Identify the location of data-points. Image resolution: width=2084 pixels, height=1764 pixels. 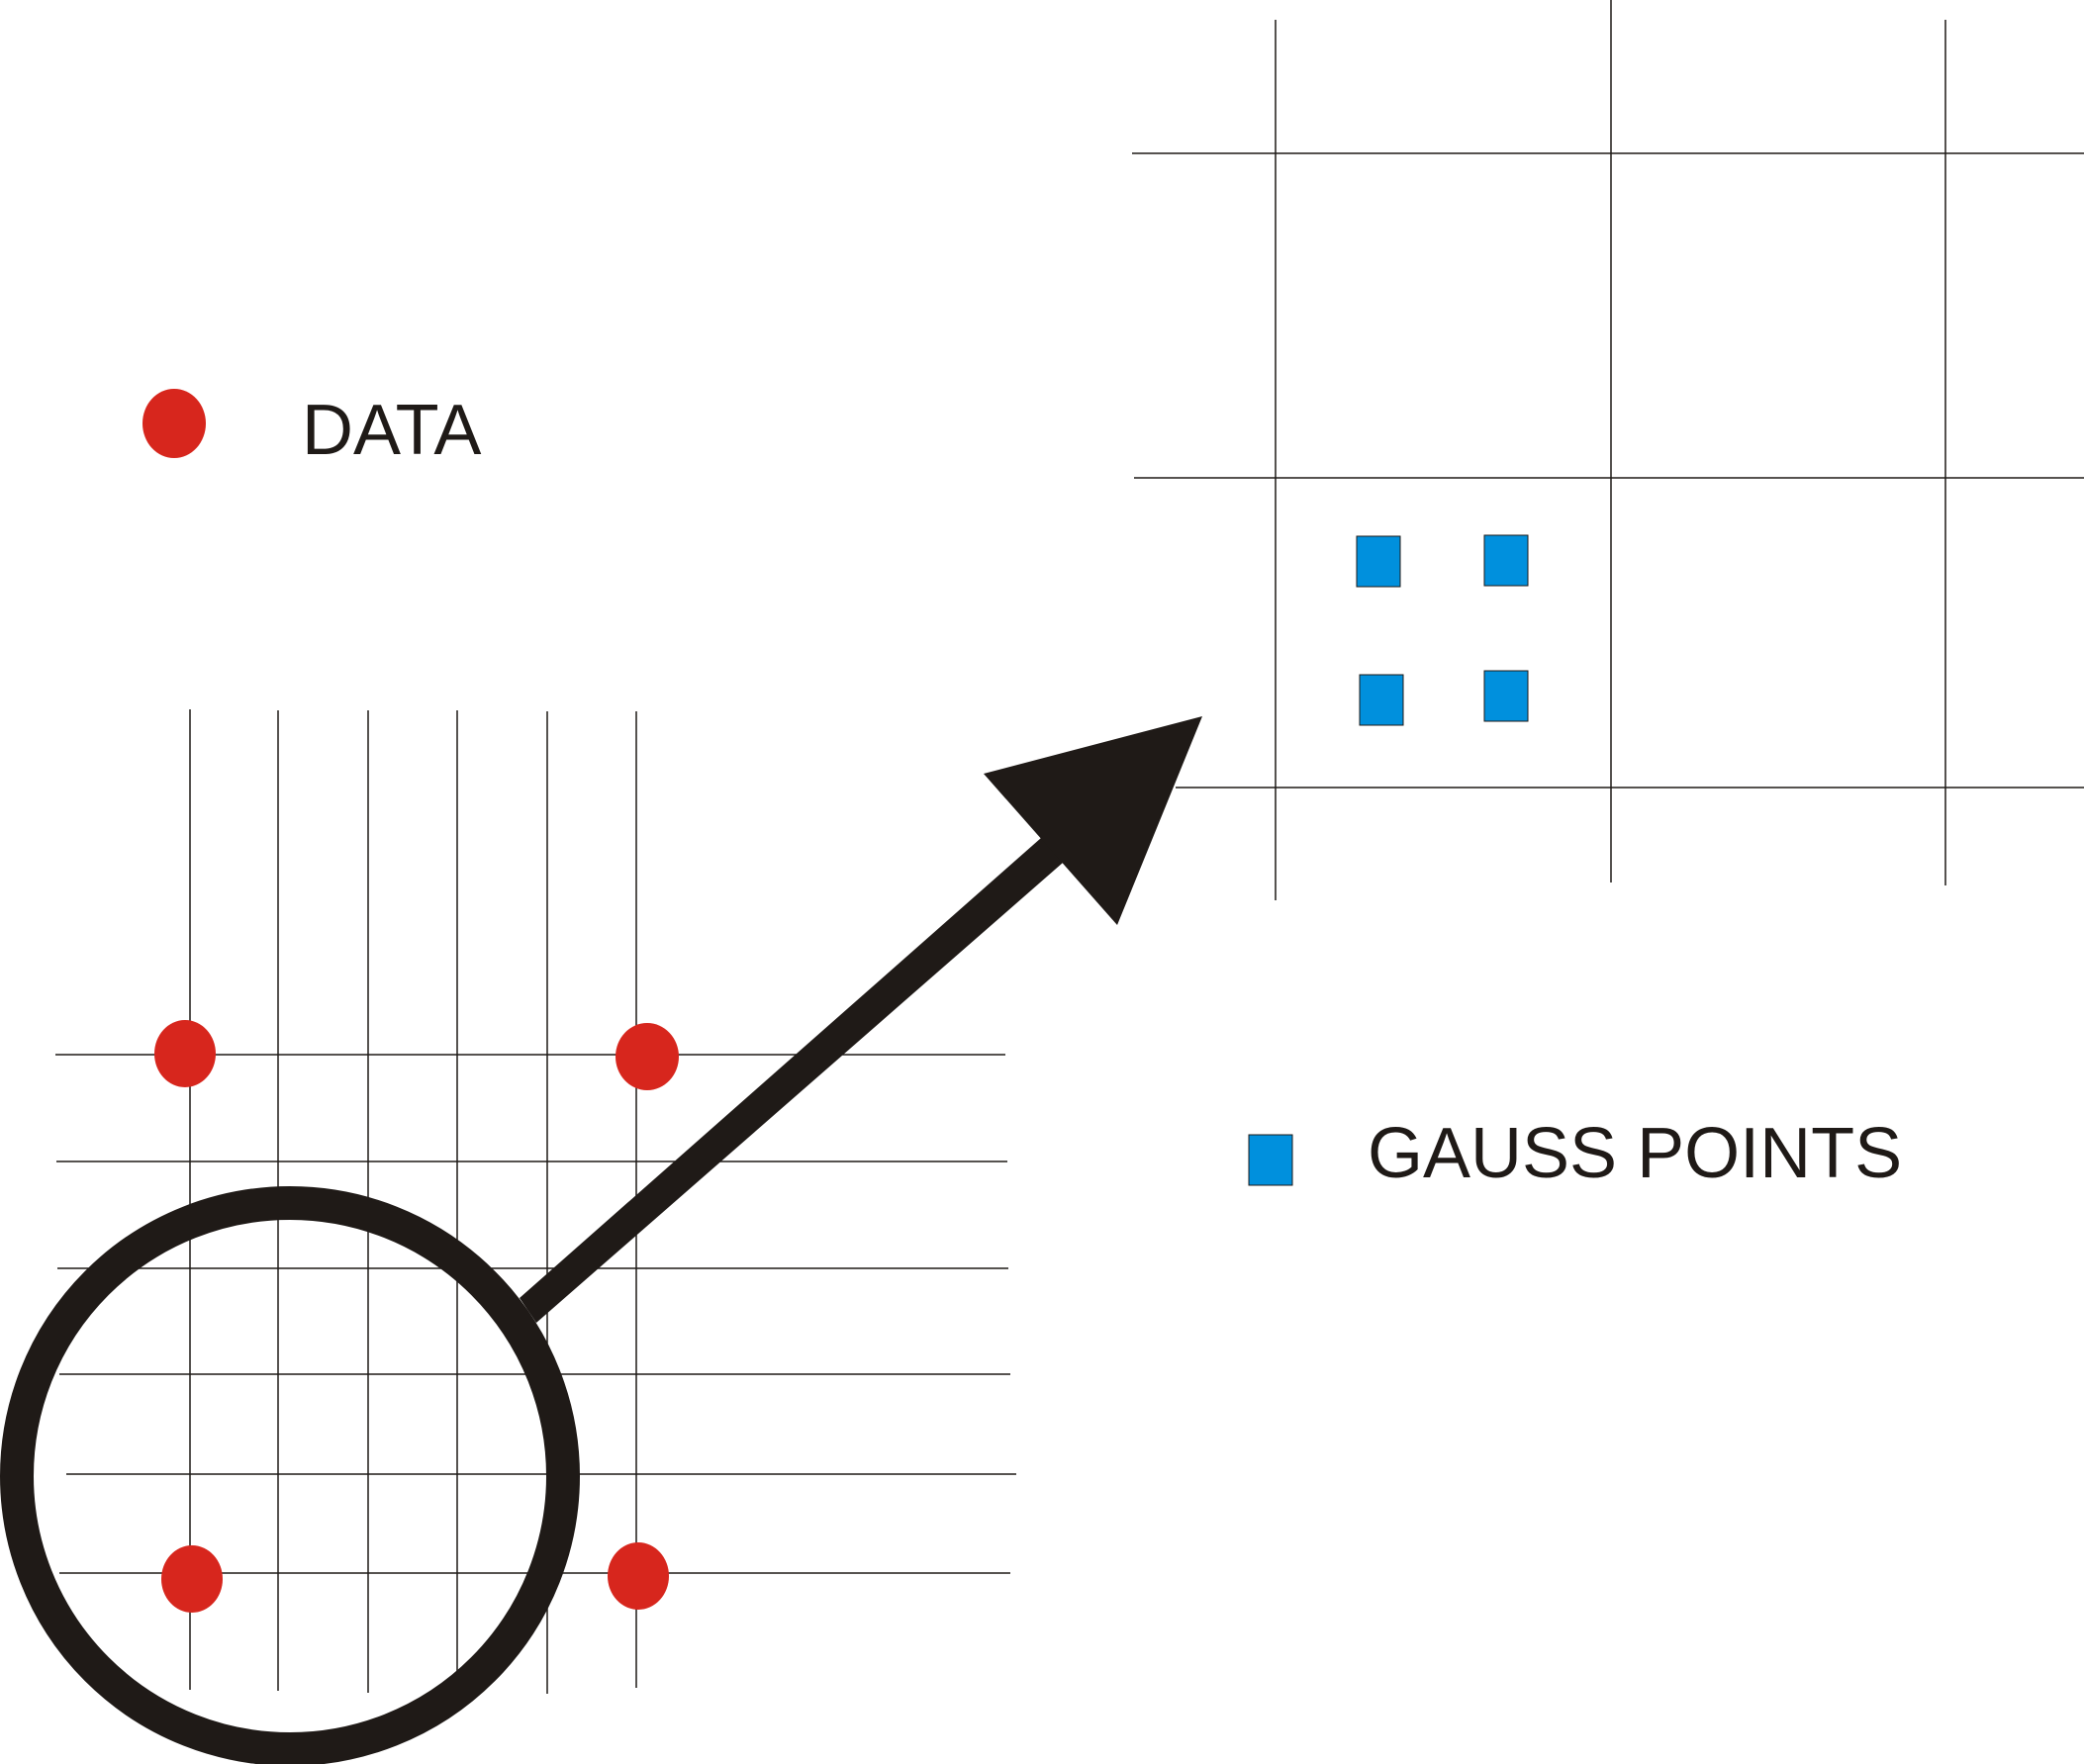
(416, 1316).